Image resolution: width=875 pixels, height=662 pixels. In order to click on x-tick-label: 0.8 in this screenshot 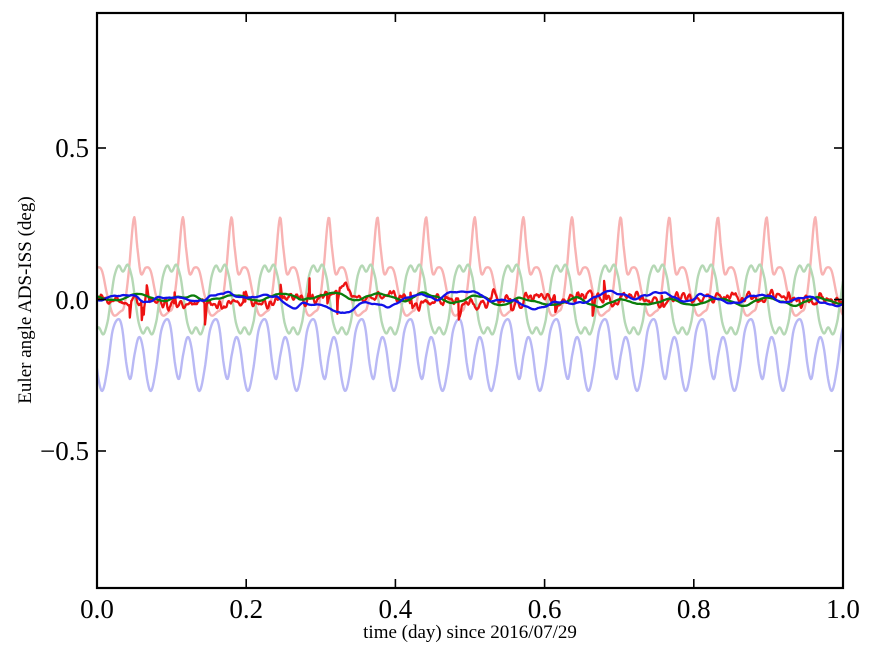, I will do `click(693, 609)`.